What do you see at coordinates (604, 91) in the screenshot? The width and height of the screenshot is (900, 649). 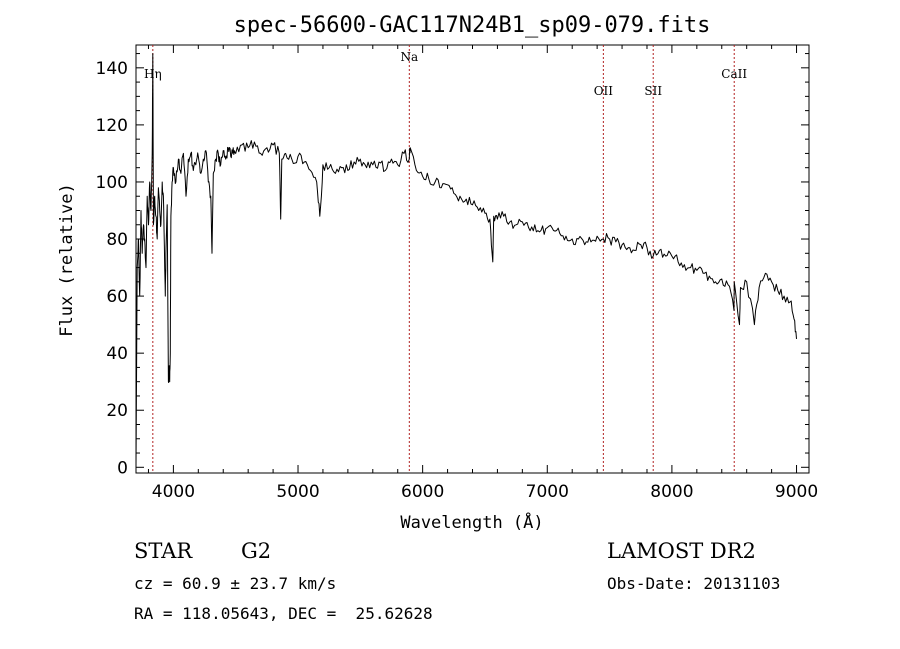 I see `line-marker-label: OII` at bounding box center [604, 91].